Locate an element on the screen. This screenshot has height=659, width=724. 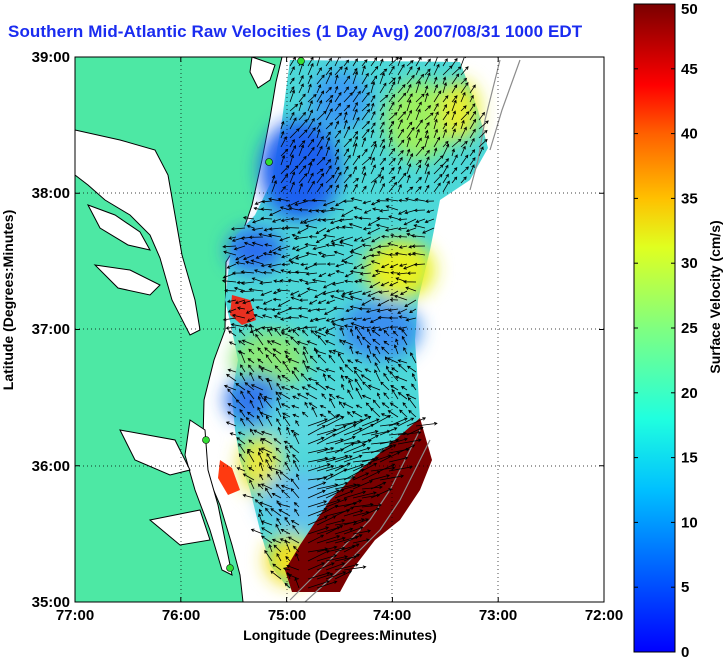
station-marker is located at coordinates (206, 440).